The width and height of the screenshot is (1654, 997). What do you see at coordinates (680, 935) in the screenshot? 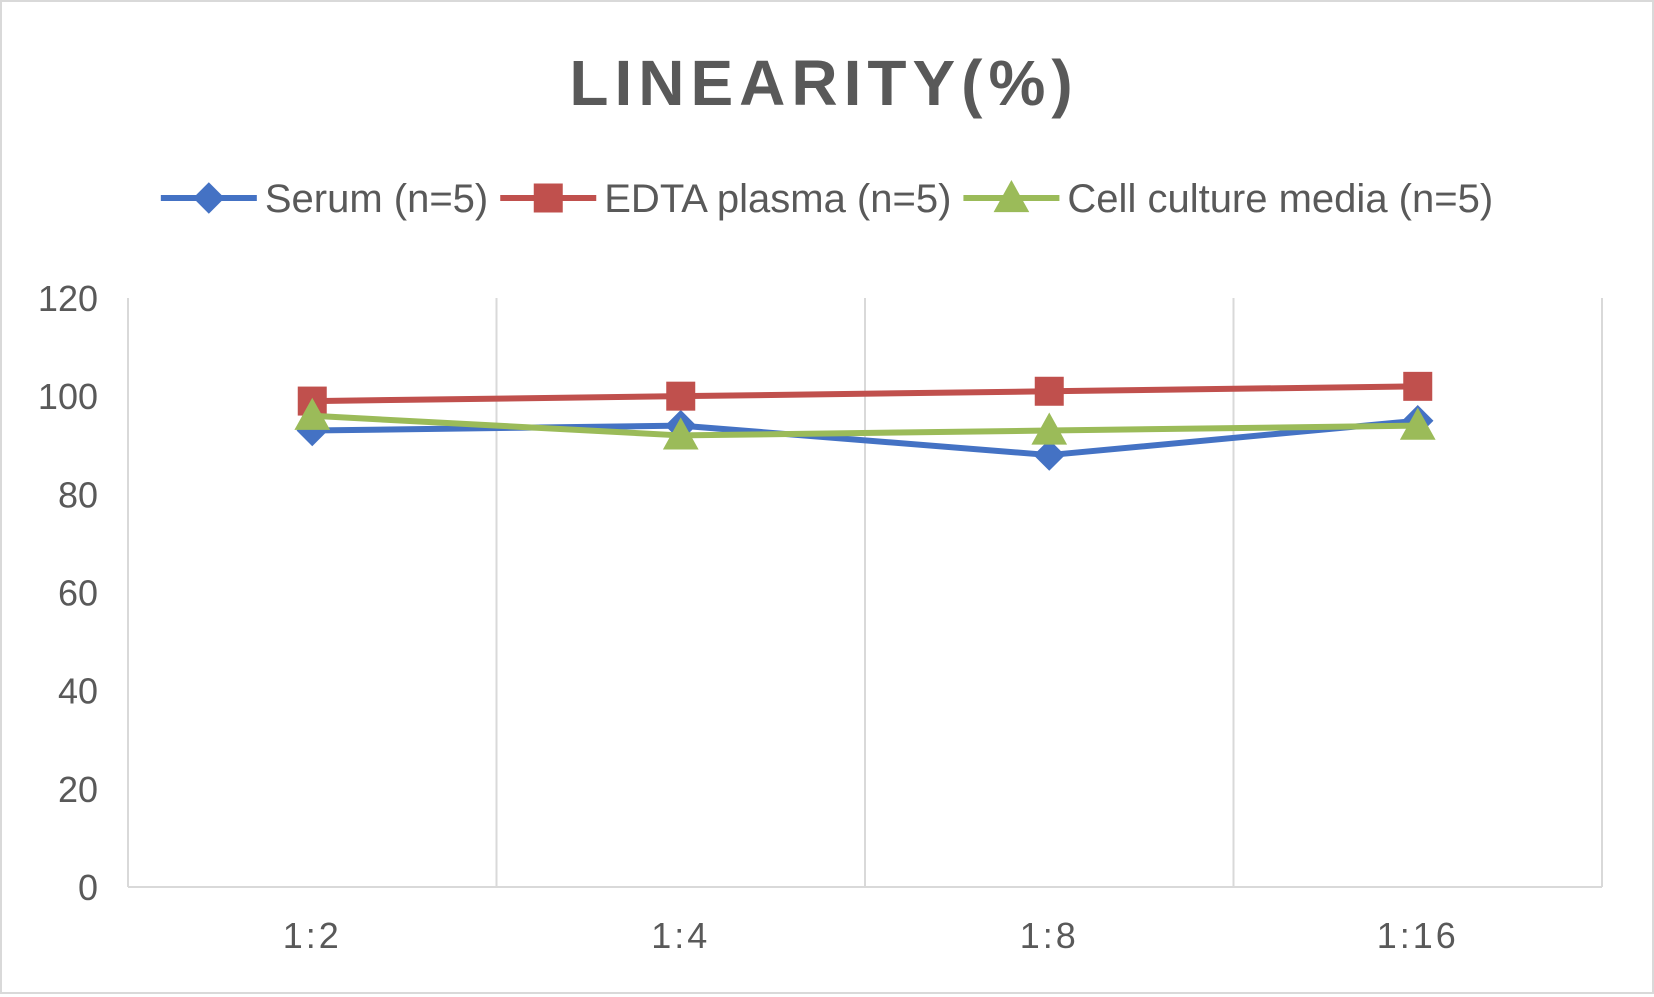
I see `x-tick-label: 1:4` at bounding box center [680, 935].